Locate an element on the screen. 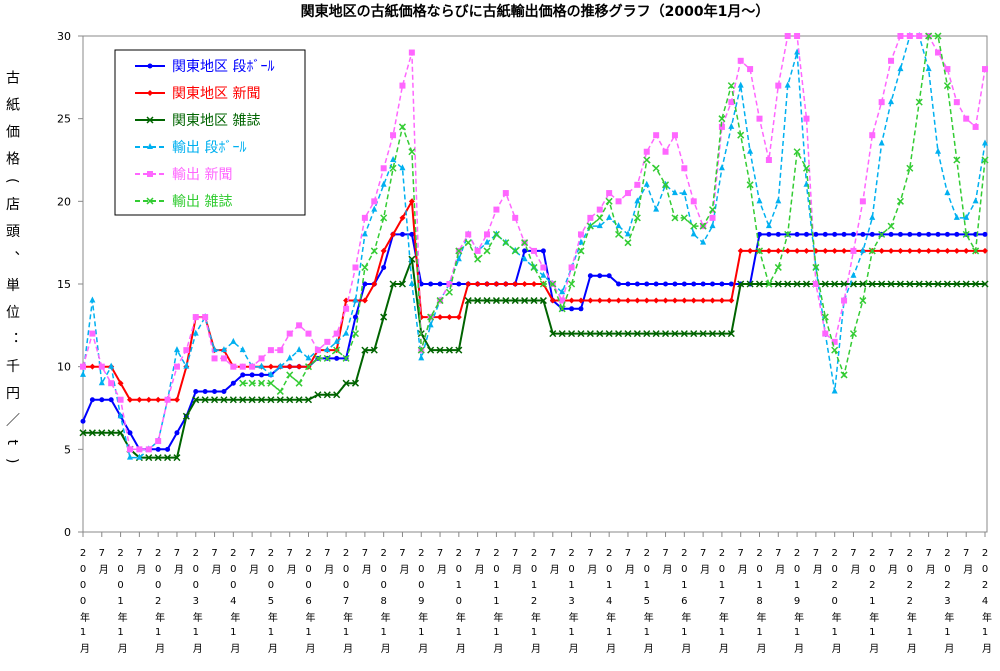  y-tick-label: 20 is located at coordinates (64, 201).